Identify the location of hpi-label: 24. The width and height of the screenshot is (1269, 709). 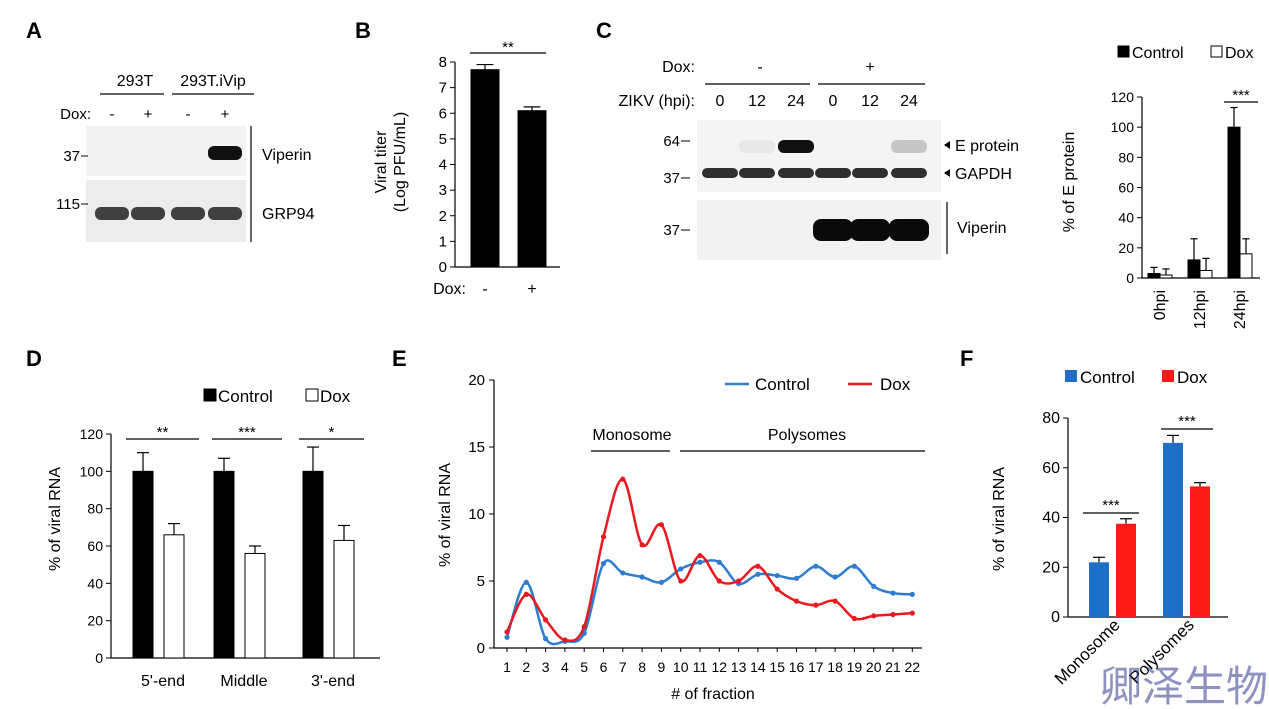
(909, 101).